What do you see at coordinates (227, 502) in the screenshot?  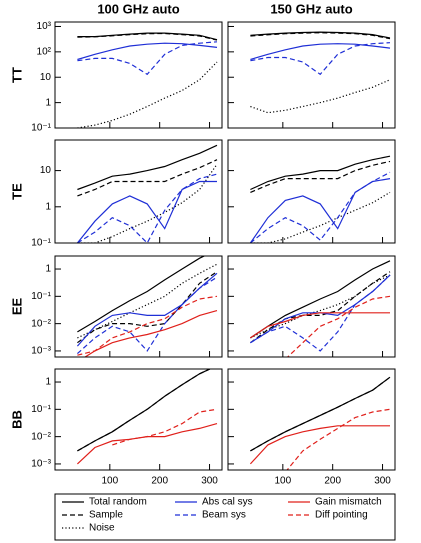 I see `legend-label: Abs cal sys` at bounding box center [227, 502].